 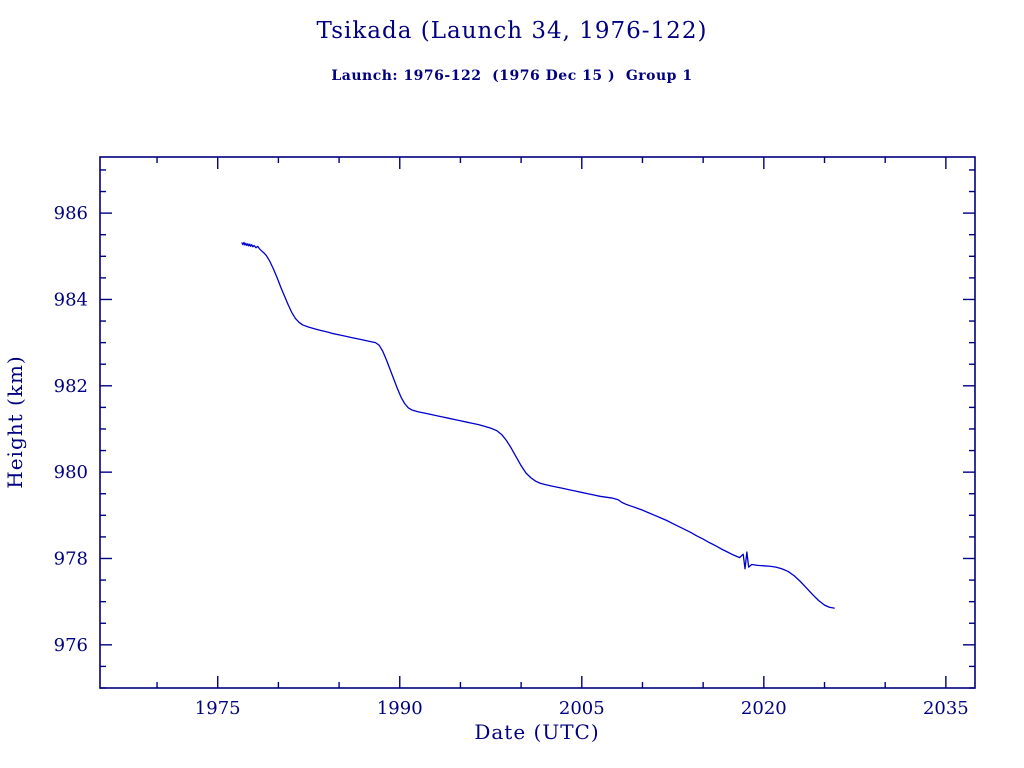 What do you see at coordinates (218, 708) in the screenshot?
I see `x-tick-label: 1975` at bounding box center [218, 708].